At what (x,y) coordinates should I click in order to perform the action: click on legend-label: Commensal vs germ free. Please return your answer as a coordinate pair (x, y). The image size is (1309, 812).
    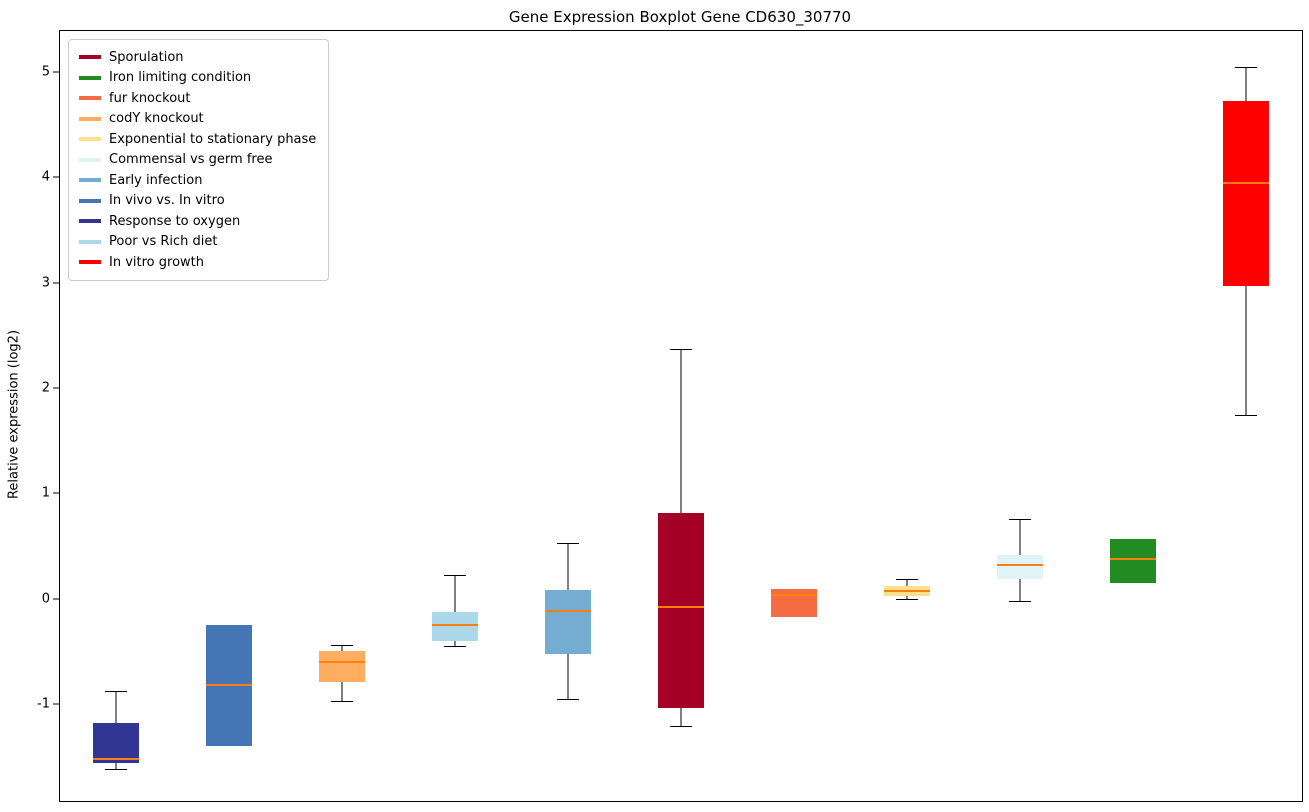
    Looking at the image, I should click on (191, 160).